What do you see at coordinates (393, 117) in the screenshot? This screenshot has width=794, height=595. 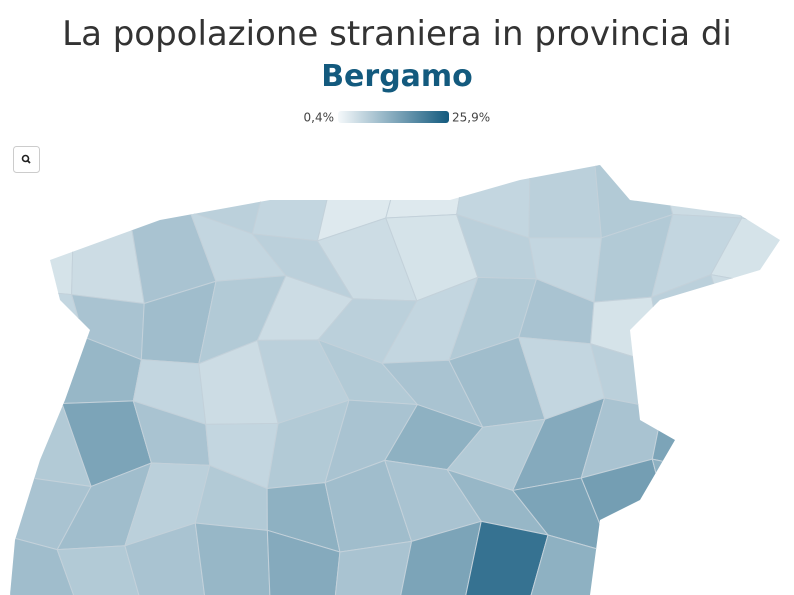 I see `legend-gradient` at bounding box center [393, 117].